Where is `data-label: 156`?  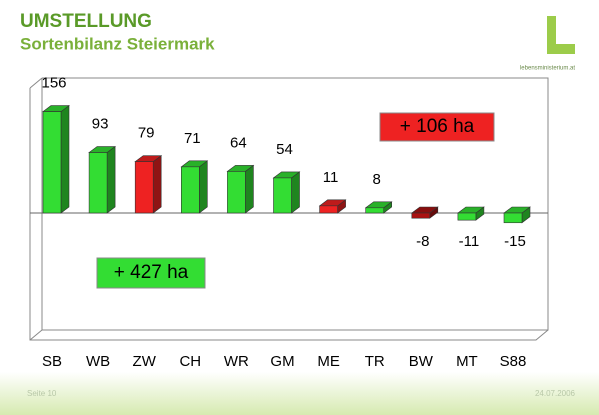
data-label: 156 is located at coordinates (53, 83).